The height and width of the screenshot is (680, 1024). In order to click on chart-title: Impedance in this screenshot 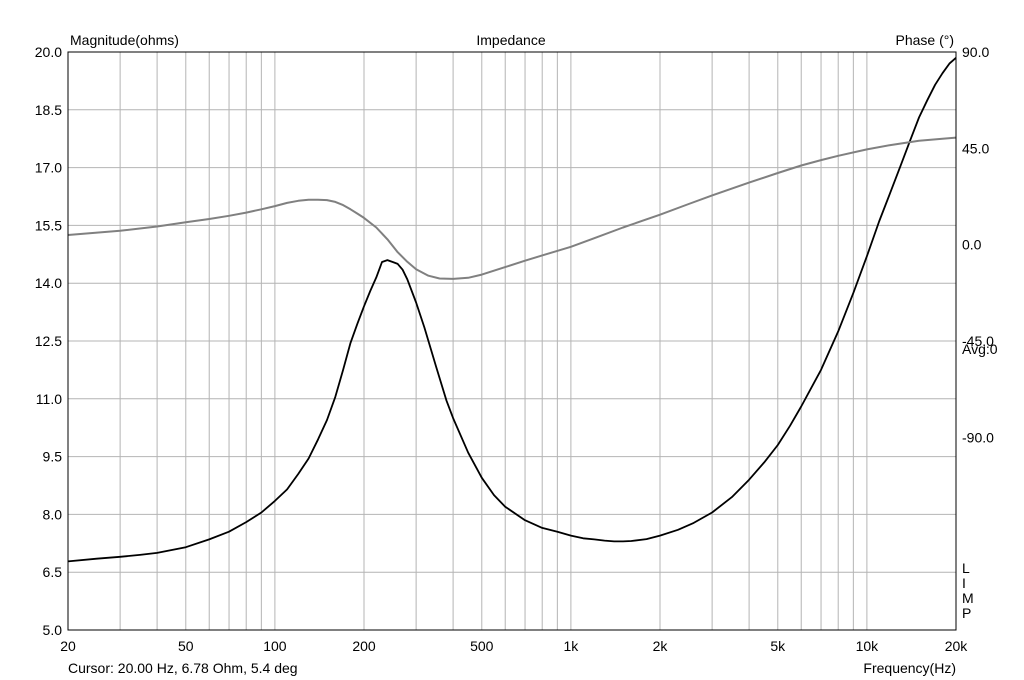, I will do `click(510, 40)`.